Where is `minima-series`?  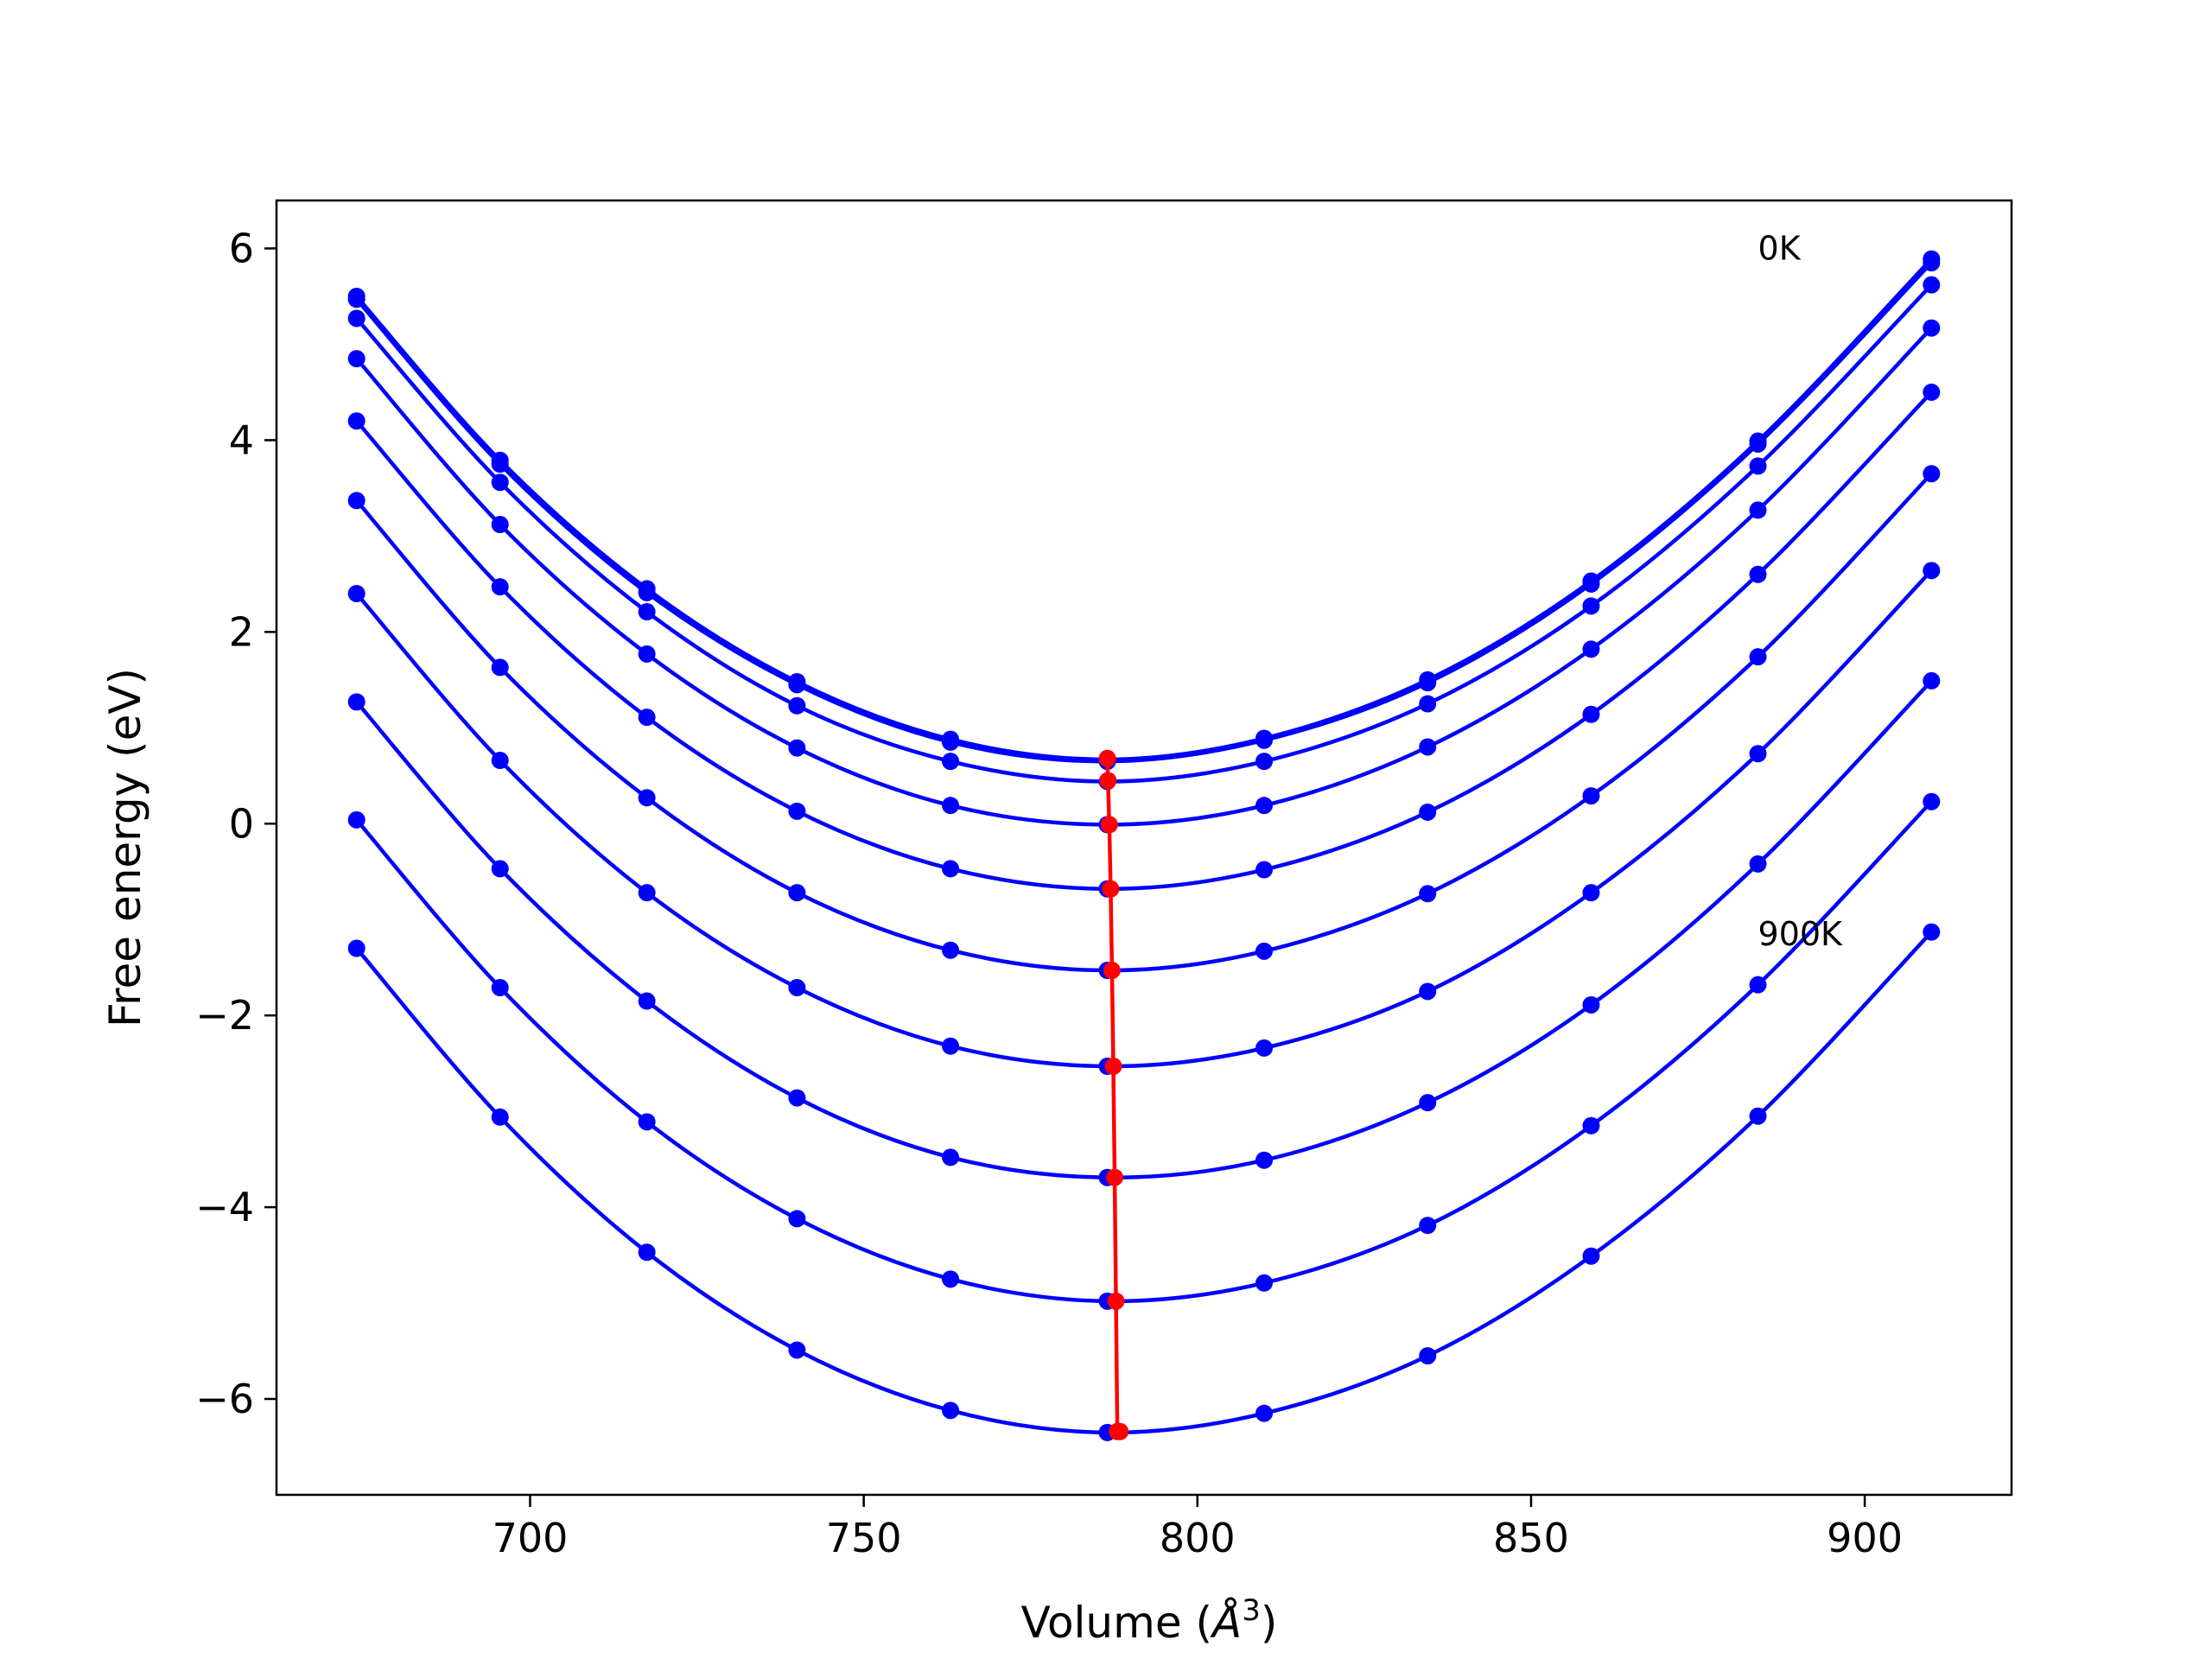
minima-series is located at coordinates (1113, 1094).